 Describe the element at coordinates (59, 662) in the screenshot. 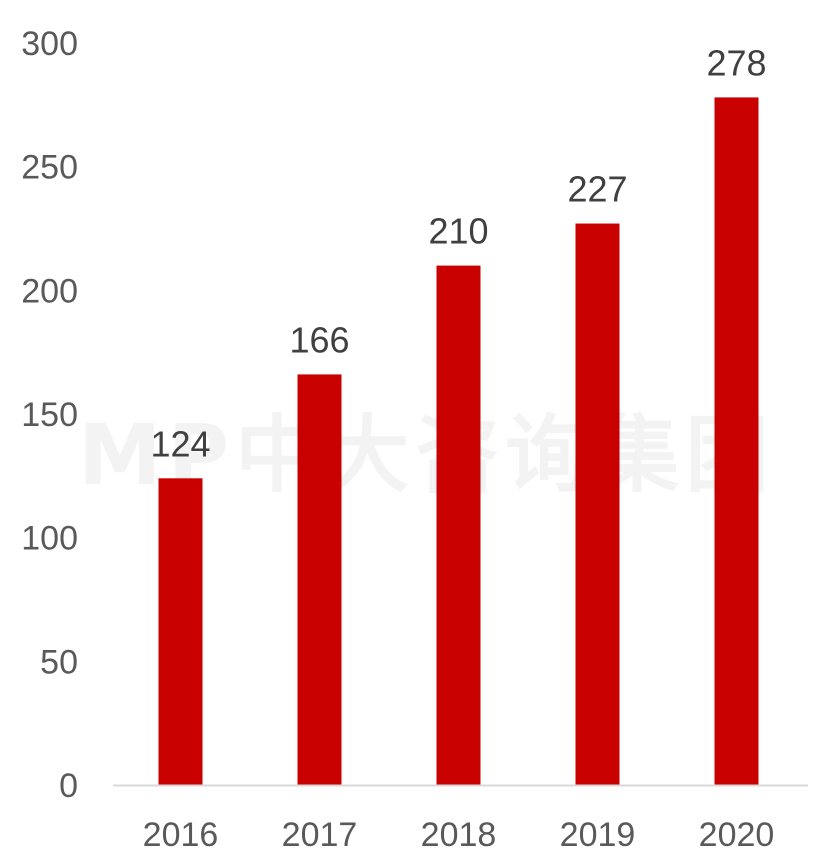

I see `y-tick-label: 50` at that location.